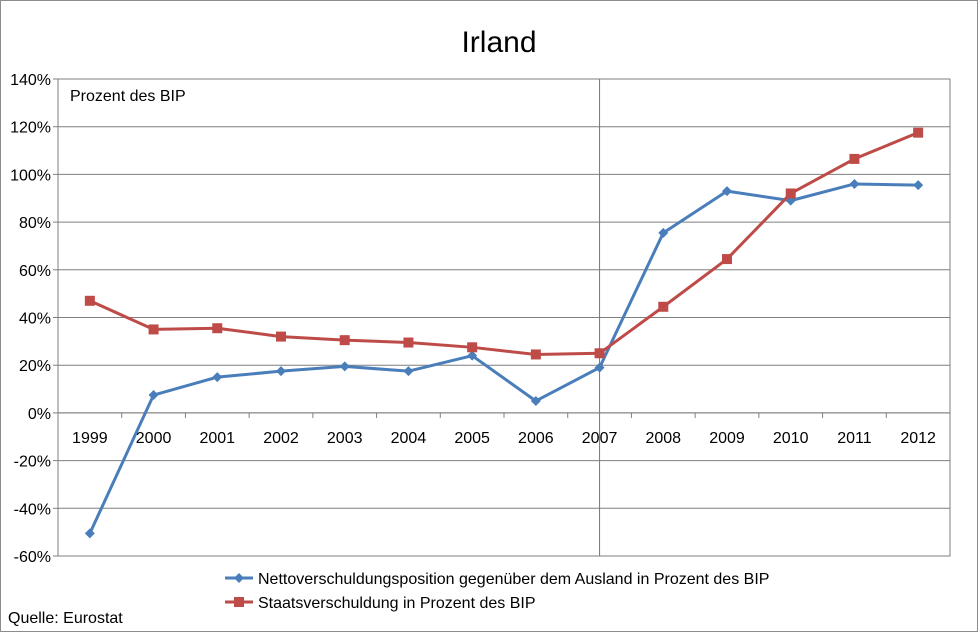  I want to click on legend-label-staat: Staatsverschuldung in Prozent des BIP, so click(397, 603).